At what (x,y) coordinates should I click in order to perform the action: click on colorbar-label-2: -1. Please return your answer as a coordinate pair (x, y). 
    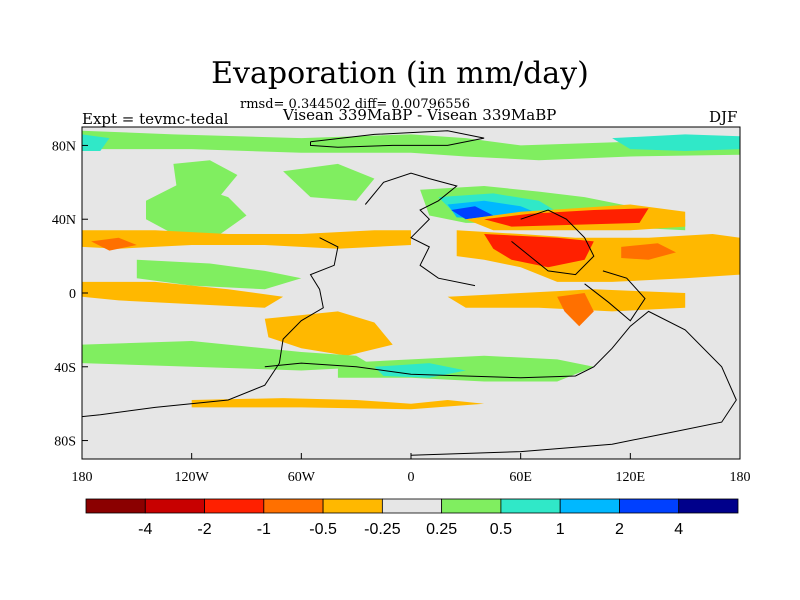
    Looking at the image, I should click on (264, 529).